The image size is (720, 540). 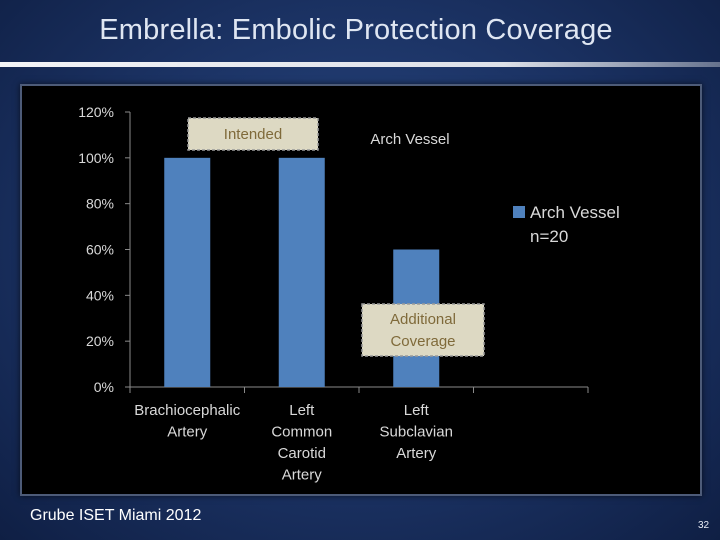 I want to click on legend-label-n: n=20, so click(x=549, y=236).